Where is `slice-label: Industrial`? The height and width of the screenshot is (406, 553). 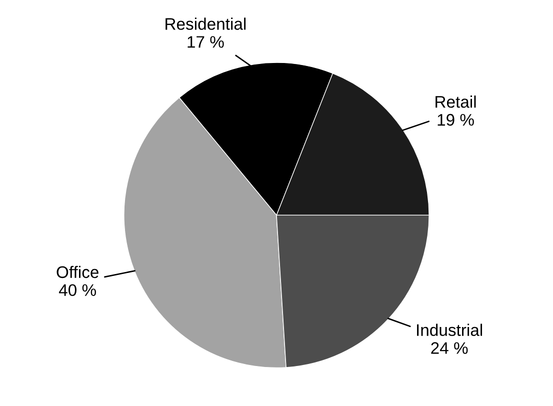 slice-label: Industrial is located at coordinates (449, 330).